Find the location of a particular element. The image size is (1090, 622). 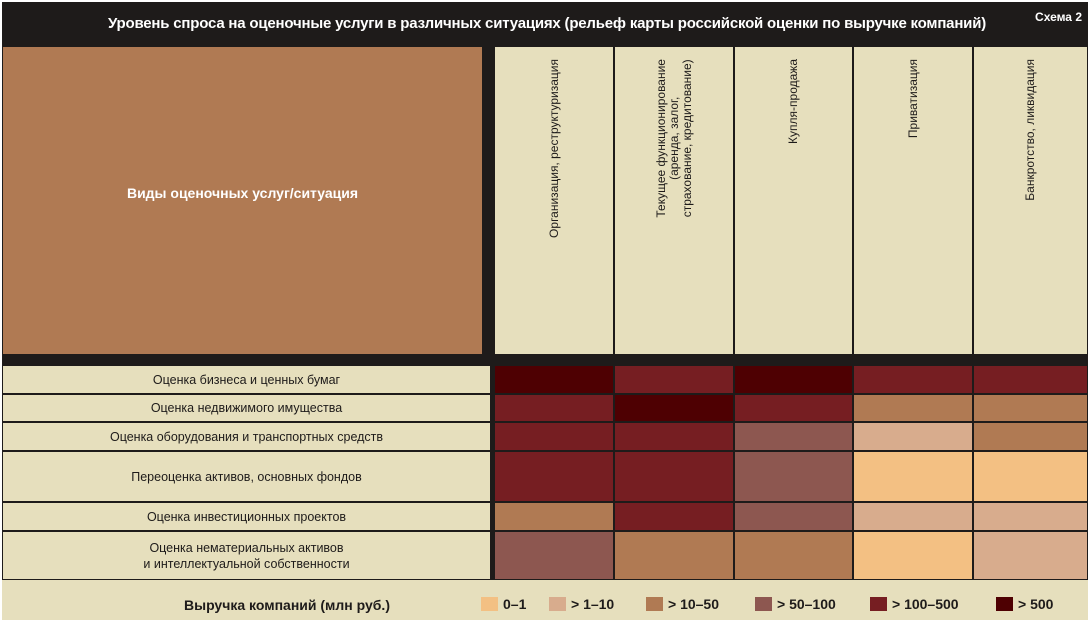

row-label: Оценка бизнеса и ценных бумаг is located at coordinates (246, 379).